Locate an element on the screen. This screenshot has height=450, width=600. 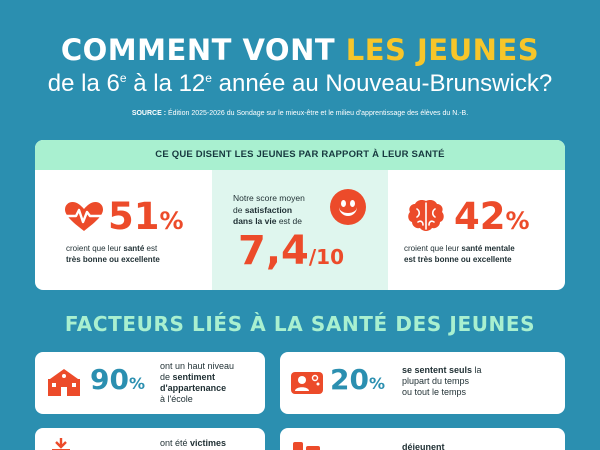
factor-loneliness-value: 20% is located at coordinates (357, 379).